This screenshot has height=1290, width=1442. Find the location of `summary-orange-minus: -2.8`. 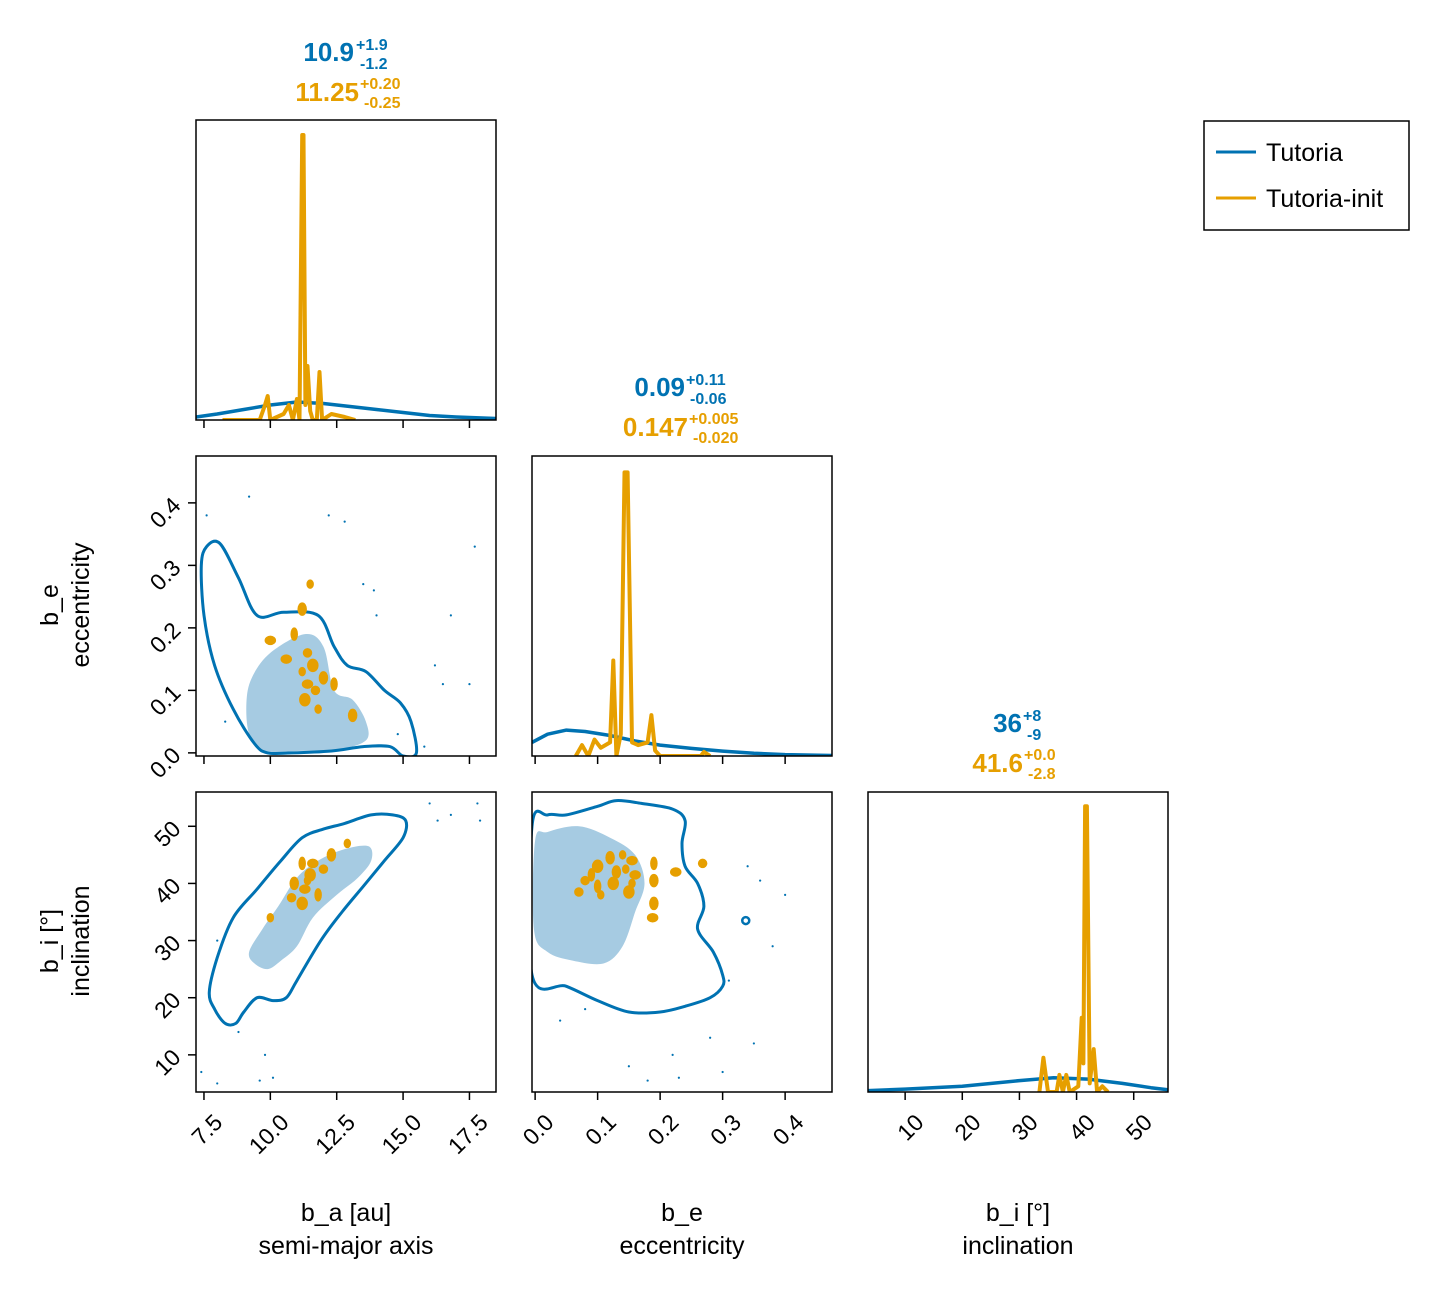

summary-orange-minus: -2.8 is located at coordinates (1042, 774).